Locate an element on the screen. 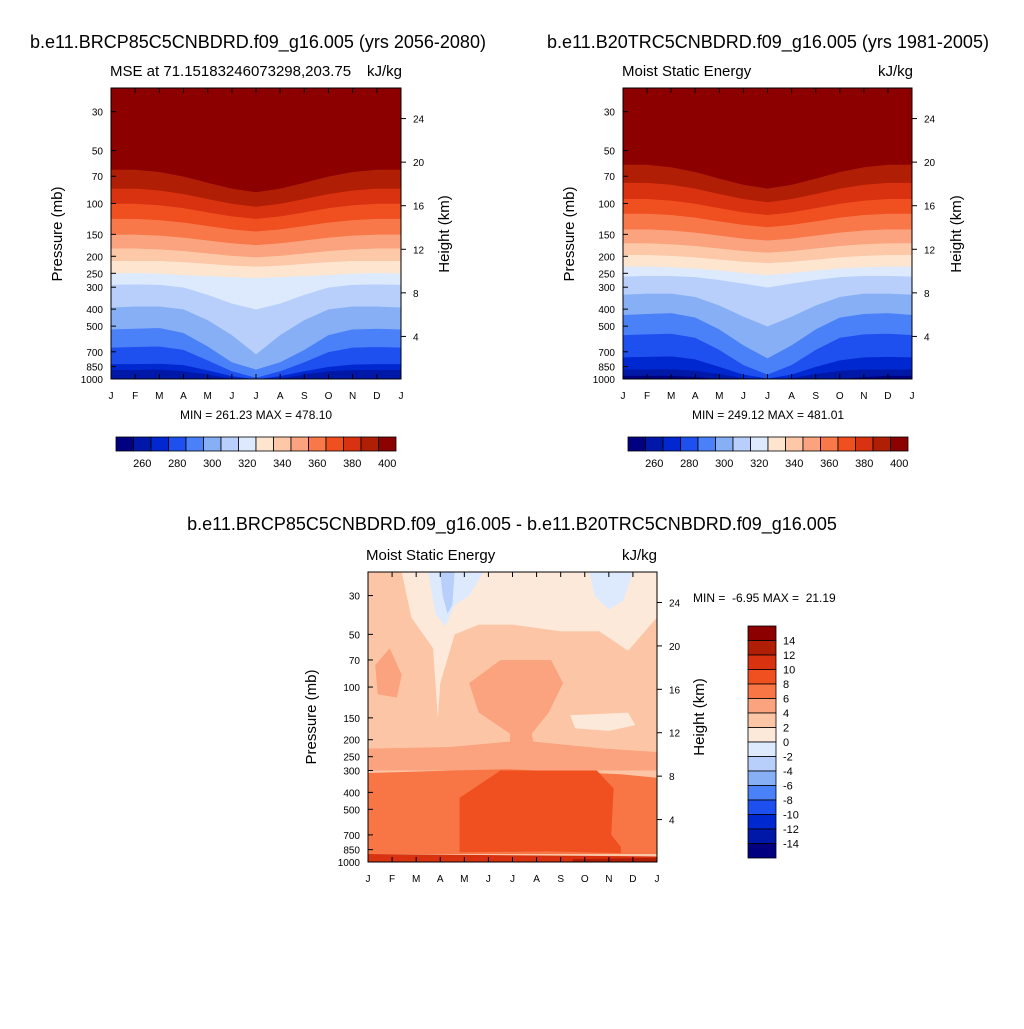 The image size is (1024, 1029). stats-historical: MIN = 249.12 MAX = 481.01 is located at coordinates (768, 415).